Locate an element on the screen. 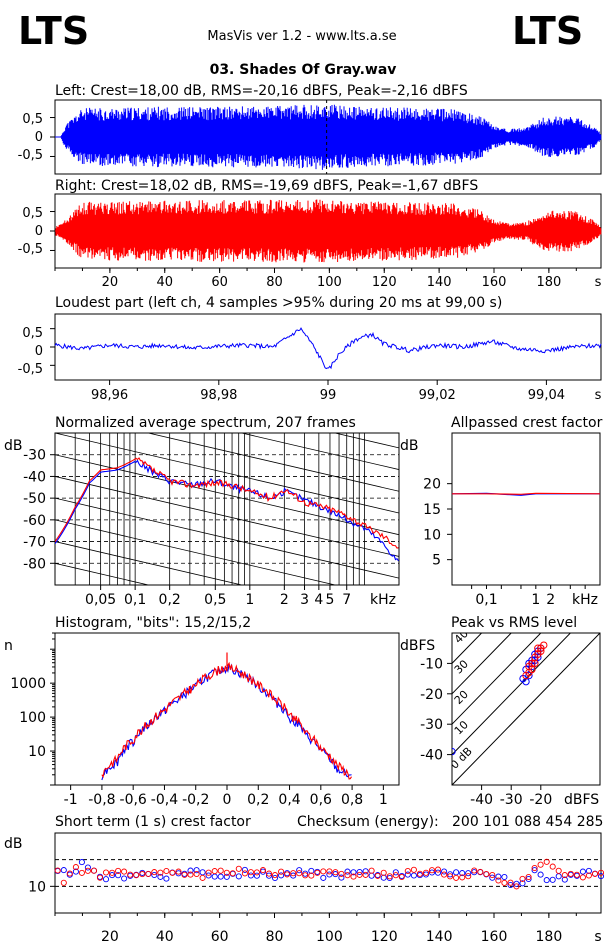  histogram-y-tick-label: 10 is located at coordinates (37, 752).